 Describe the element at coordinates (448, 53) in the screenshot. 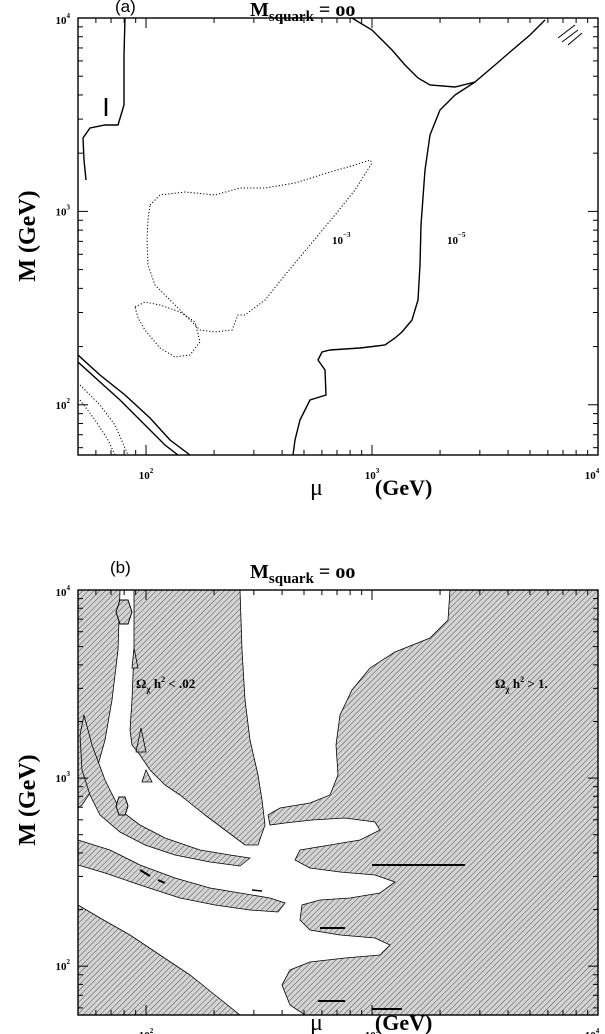

I see `contour-1e-5-upper` at that location.